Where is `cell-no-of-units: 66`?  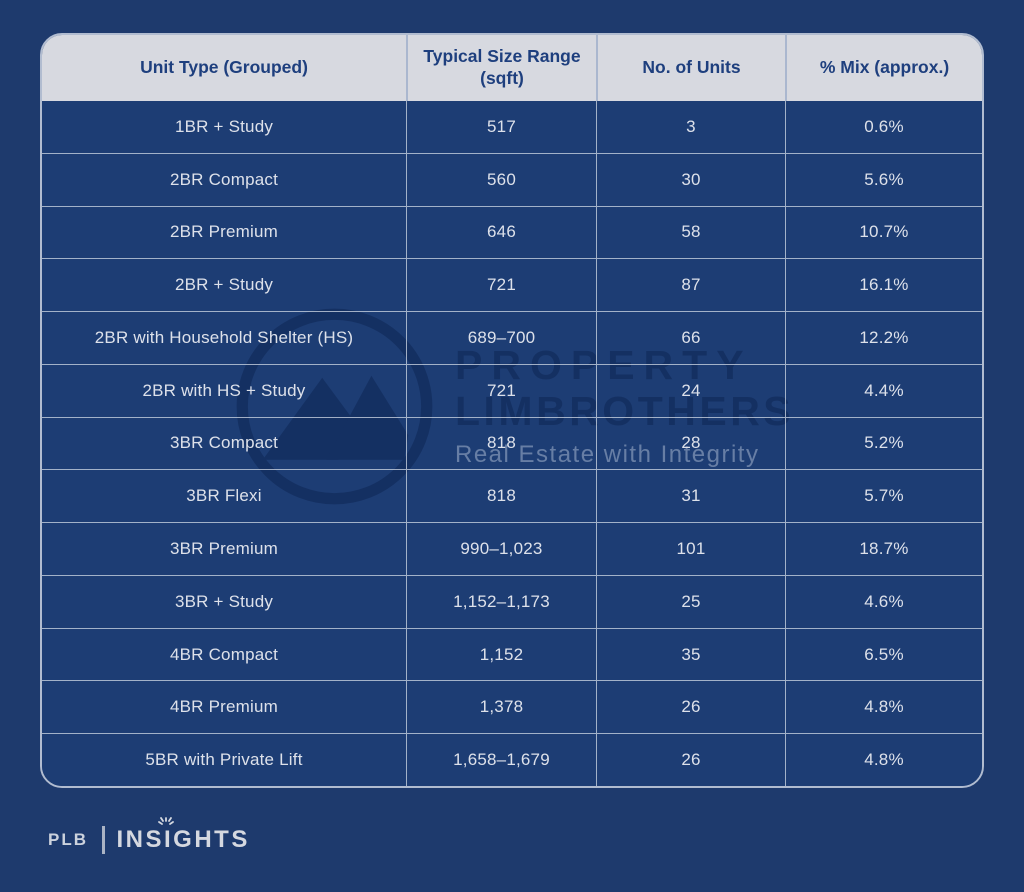 cell-no-of-units: 66 is located at coordinates (690, 338).